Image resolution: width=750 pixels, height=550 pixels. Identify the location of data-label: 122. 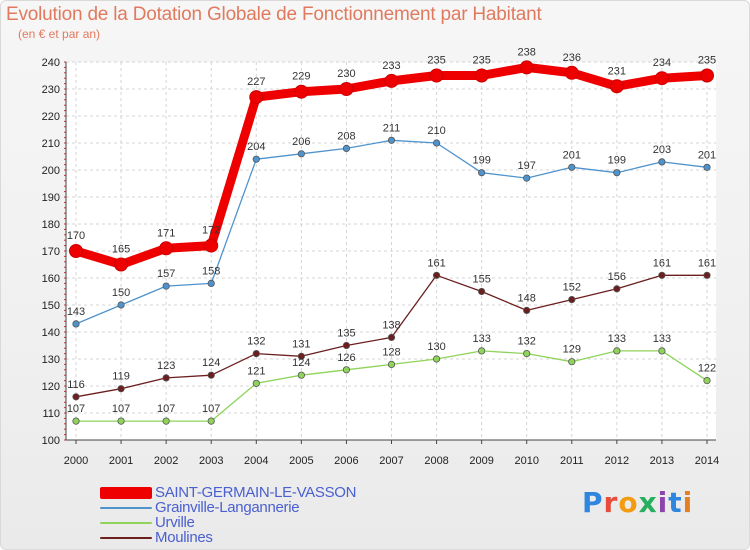
(707, 369).